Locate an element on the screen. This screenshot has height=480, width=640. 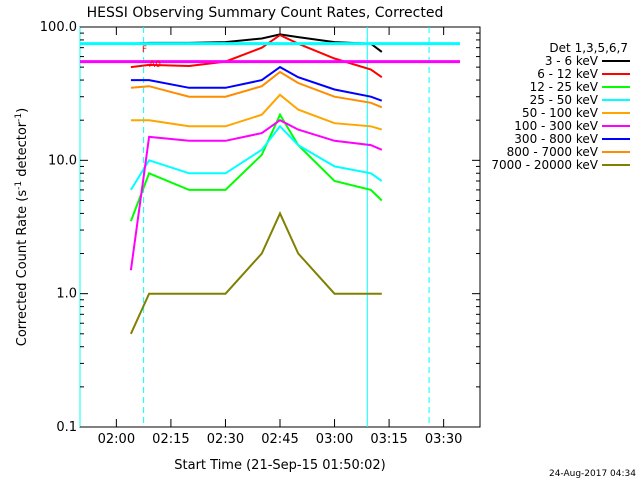
annotations: FA0 is located at coordinates (151, 57).